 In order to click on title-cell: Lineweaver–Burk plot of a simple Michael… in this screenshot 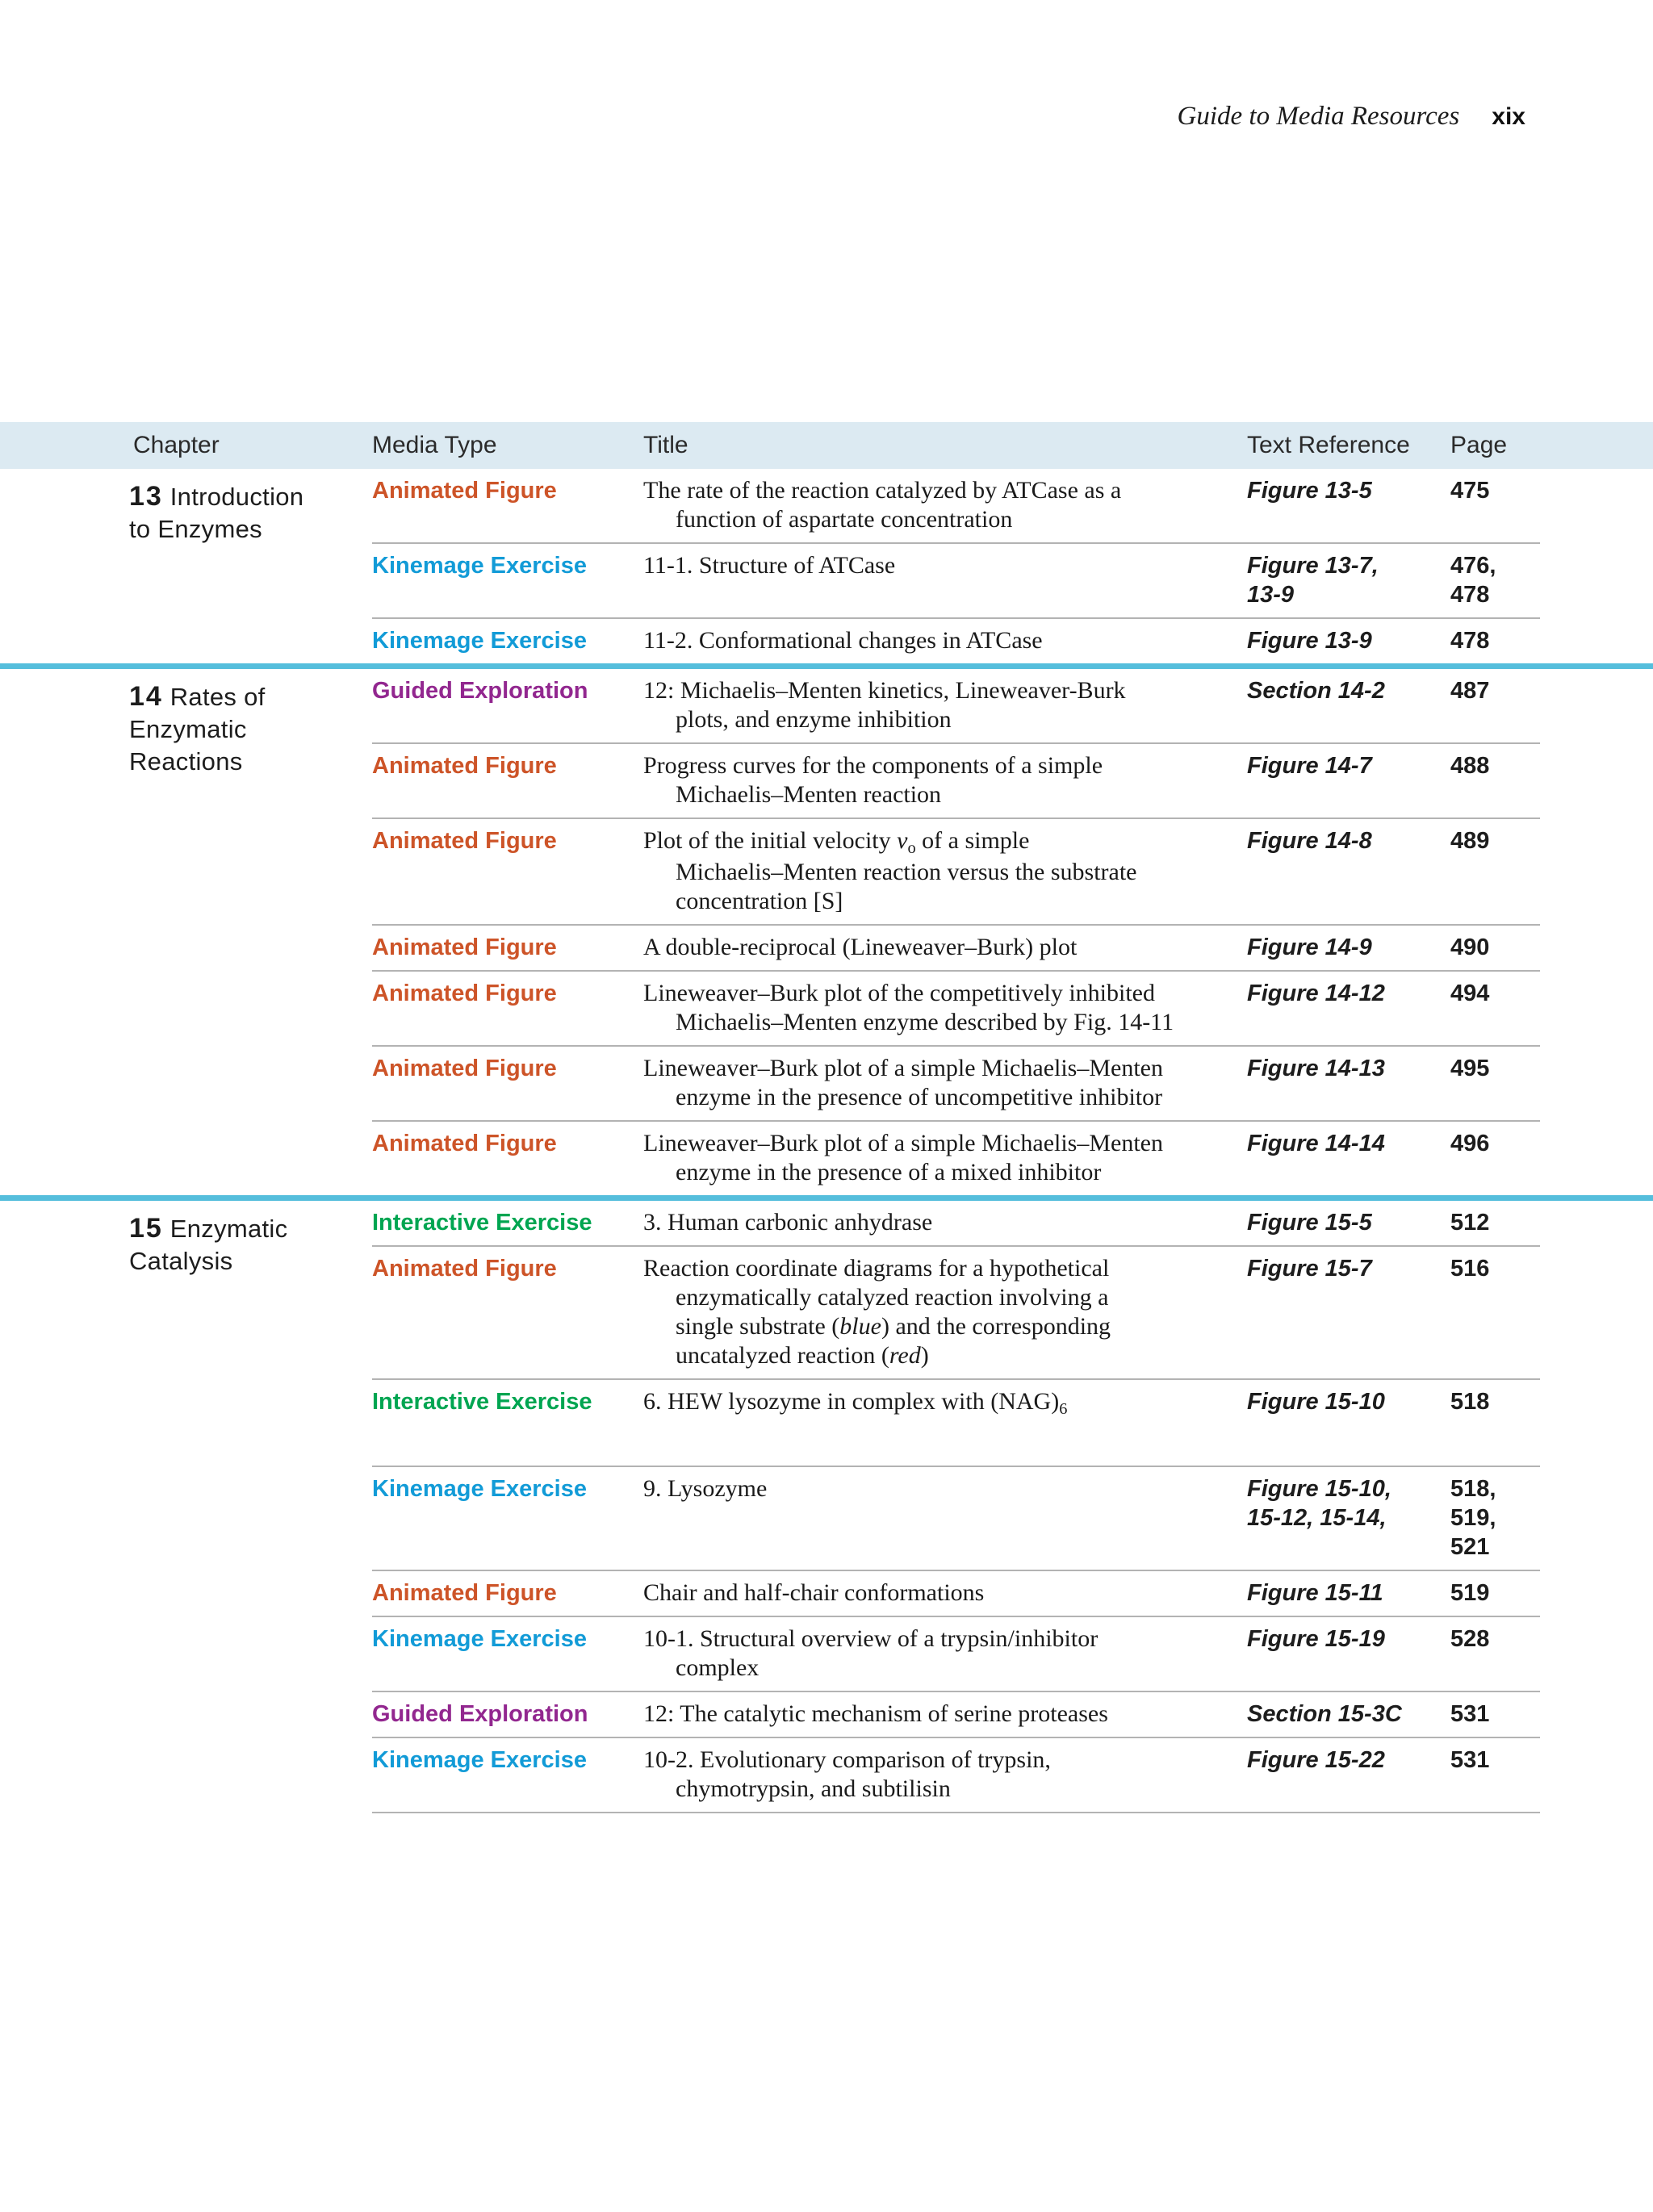, I will do `click(945, 1158)`.